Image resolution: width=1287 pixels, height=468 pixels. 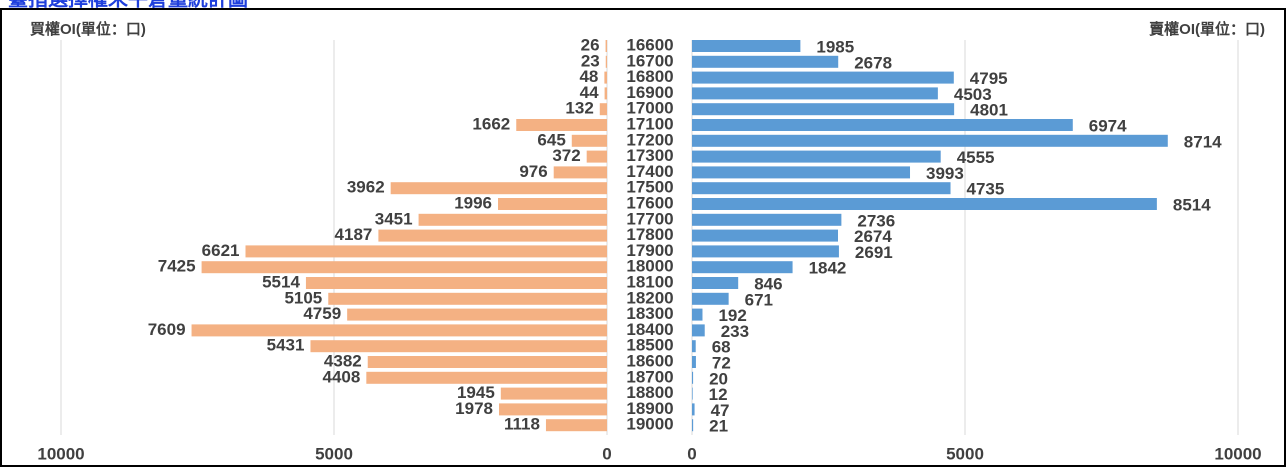 I want to click on category-label: 18400, so click(x=649, y=329).